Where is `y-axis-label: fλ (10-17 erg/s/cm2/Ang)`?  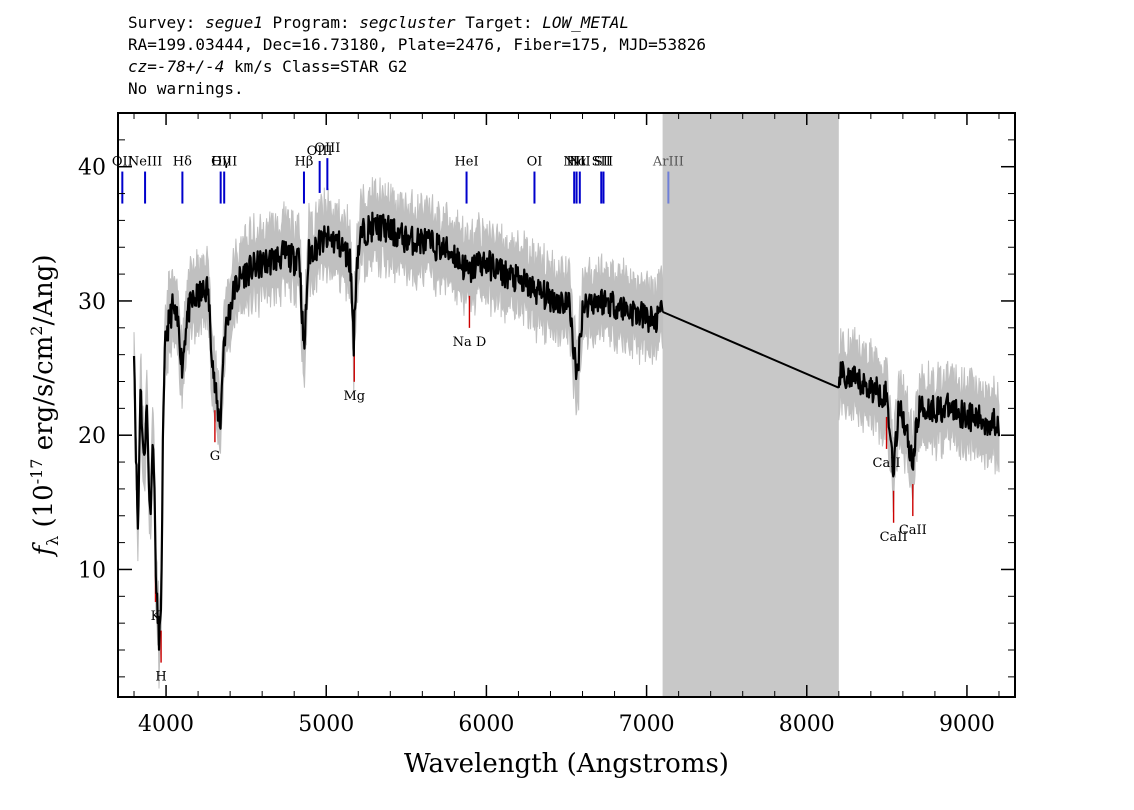 y-axis-label: fλ (10-17 erg/s/cm2/Ang) is located at coordinates (44, 405).